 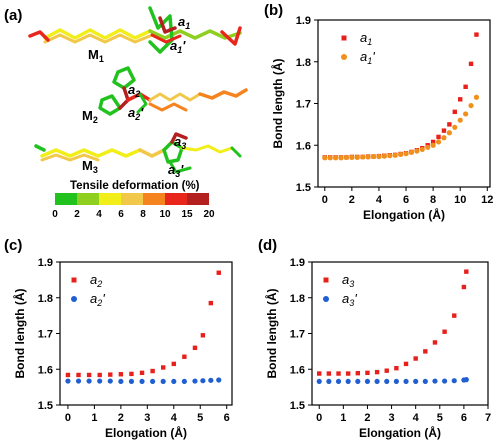 I want to click on colorbar-tick-5: 10, so click(x=165, y=214).